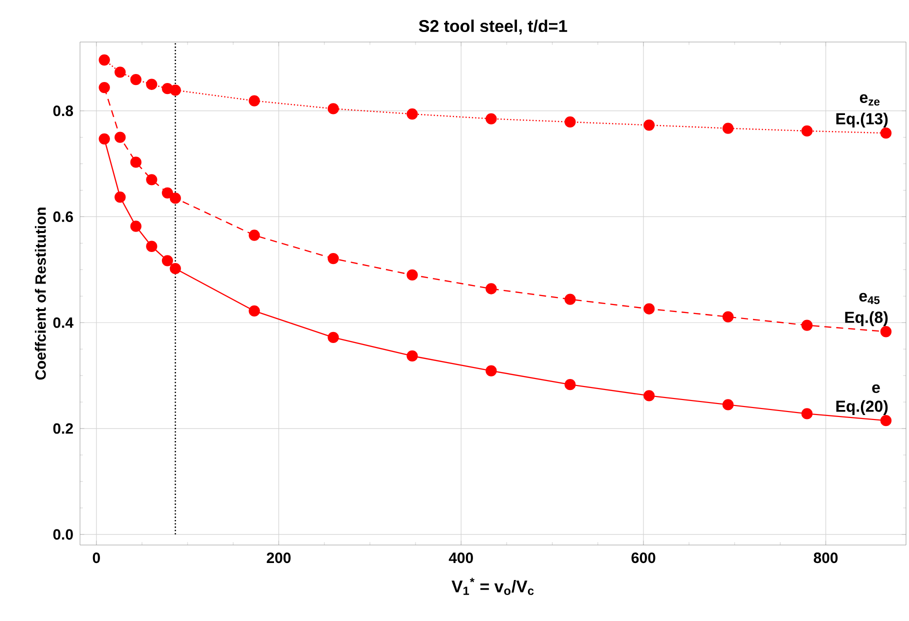 This screenshot has width=909, height=621. What do you see at coordinates (826, 558) in the screenshot?
I see `x-tick-label: 800` at bounding box center [826, 558].